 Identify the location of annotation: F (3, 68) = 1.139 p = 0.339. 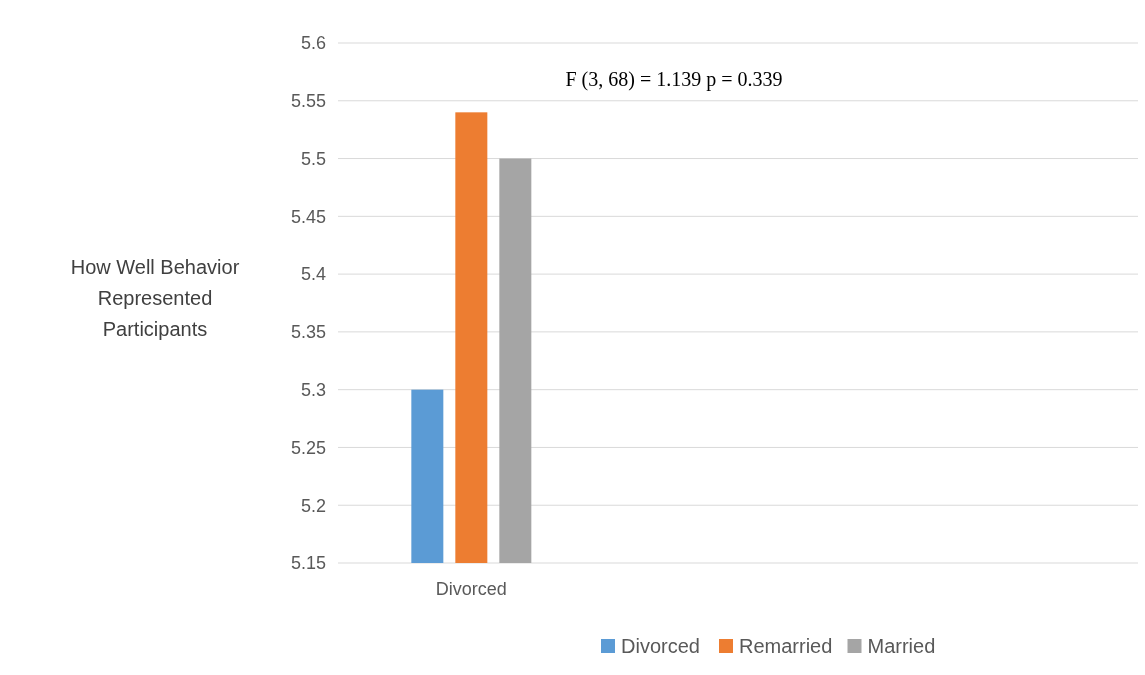
(674, 79).